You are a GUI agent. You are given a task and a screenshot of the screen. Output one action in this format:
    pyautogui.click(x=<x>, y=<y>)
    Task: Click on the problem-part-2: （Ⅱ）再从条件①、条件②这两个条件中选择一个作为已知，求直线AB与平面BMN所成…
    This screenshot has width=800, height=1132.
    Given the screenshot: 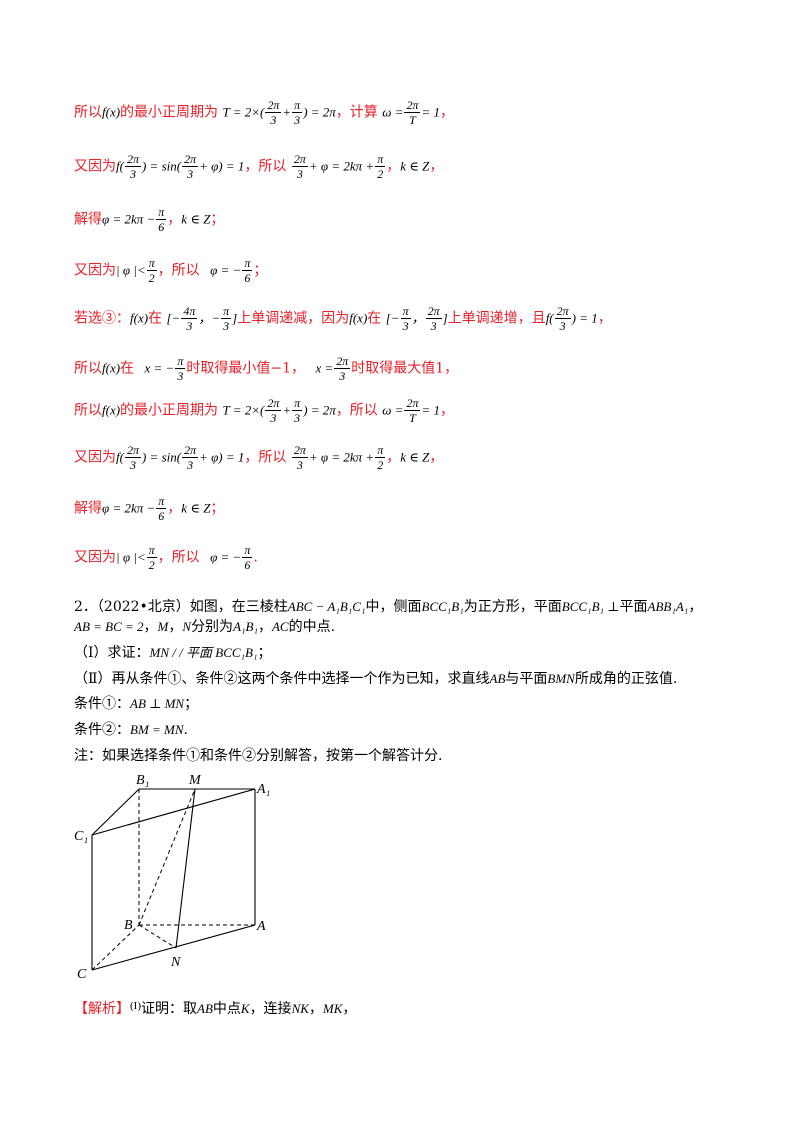 What is the action you would take?
    pyautogui.click(x=376, y=679)
    